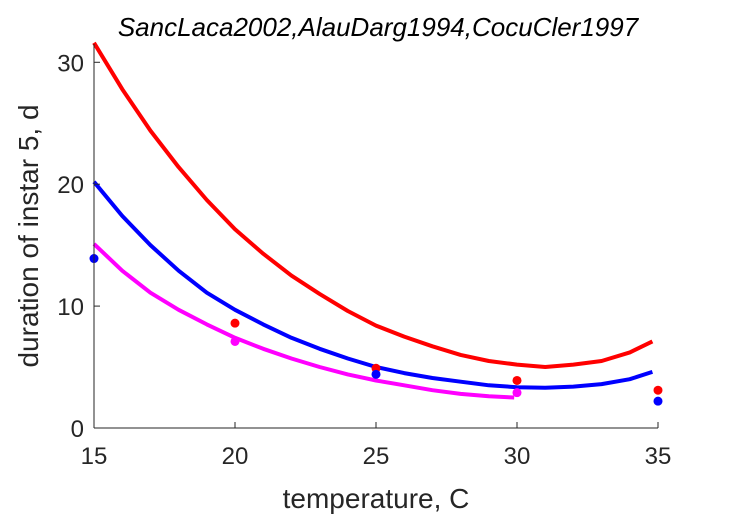 The image size is (729, 521). Describe the element at coordinates (379, 27) in the screenshot. I see `chart-title: SancLaca2002,AlauDarg1994,CocuCler1997` at that location.